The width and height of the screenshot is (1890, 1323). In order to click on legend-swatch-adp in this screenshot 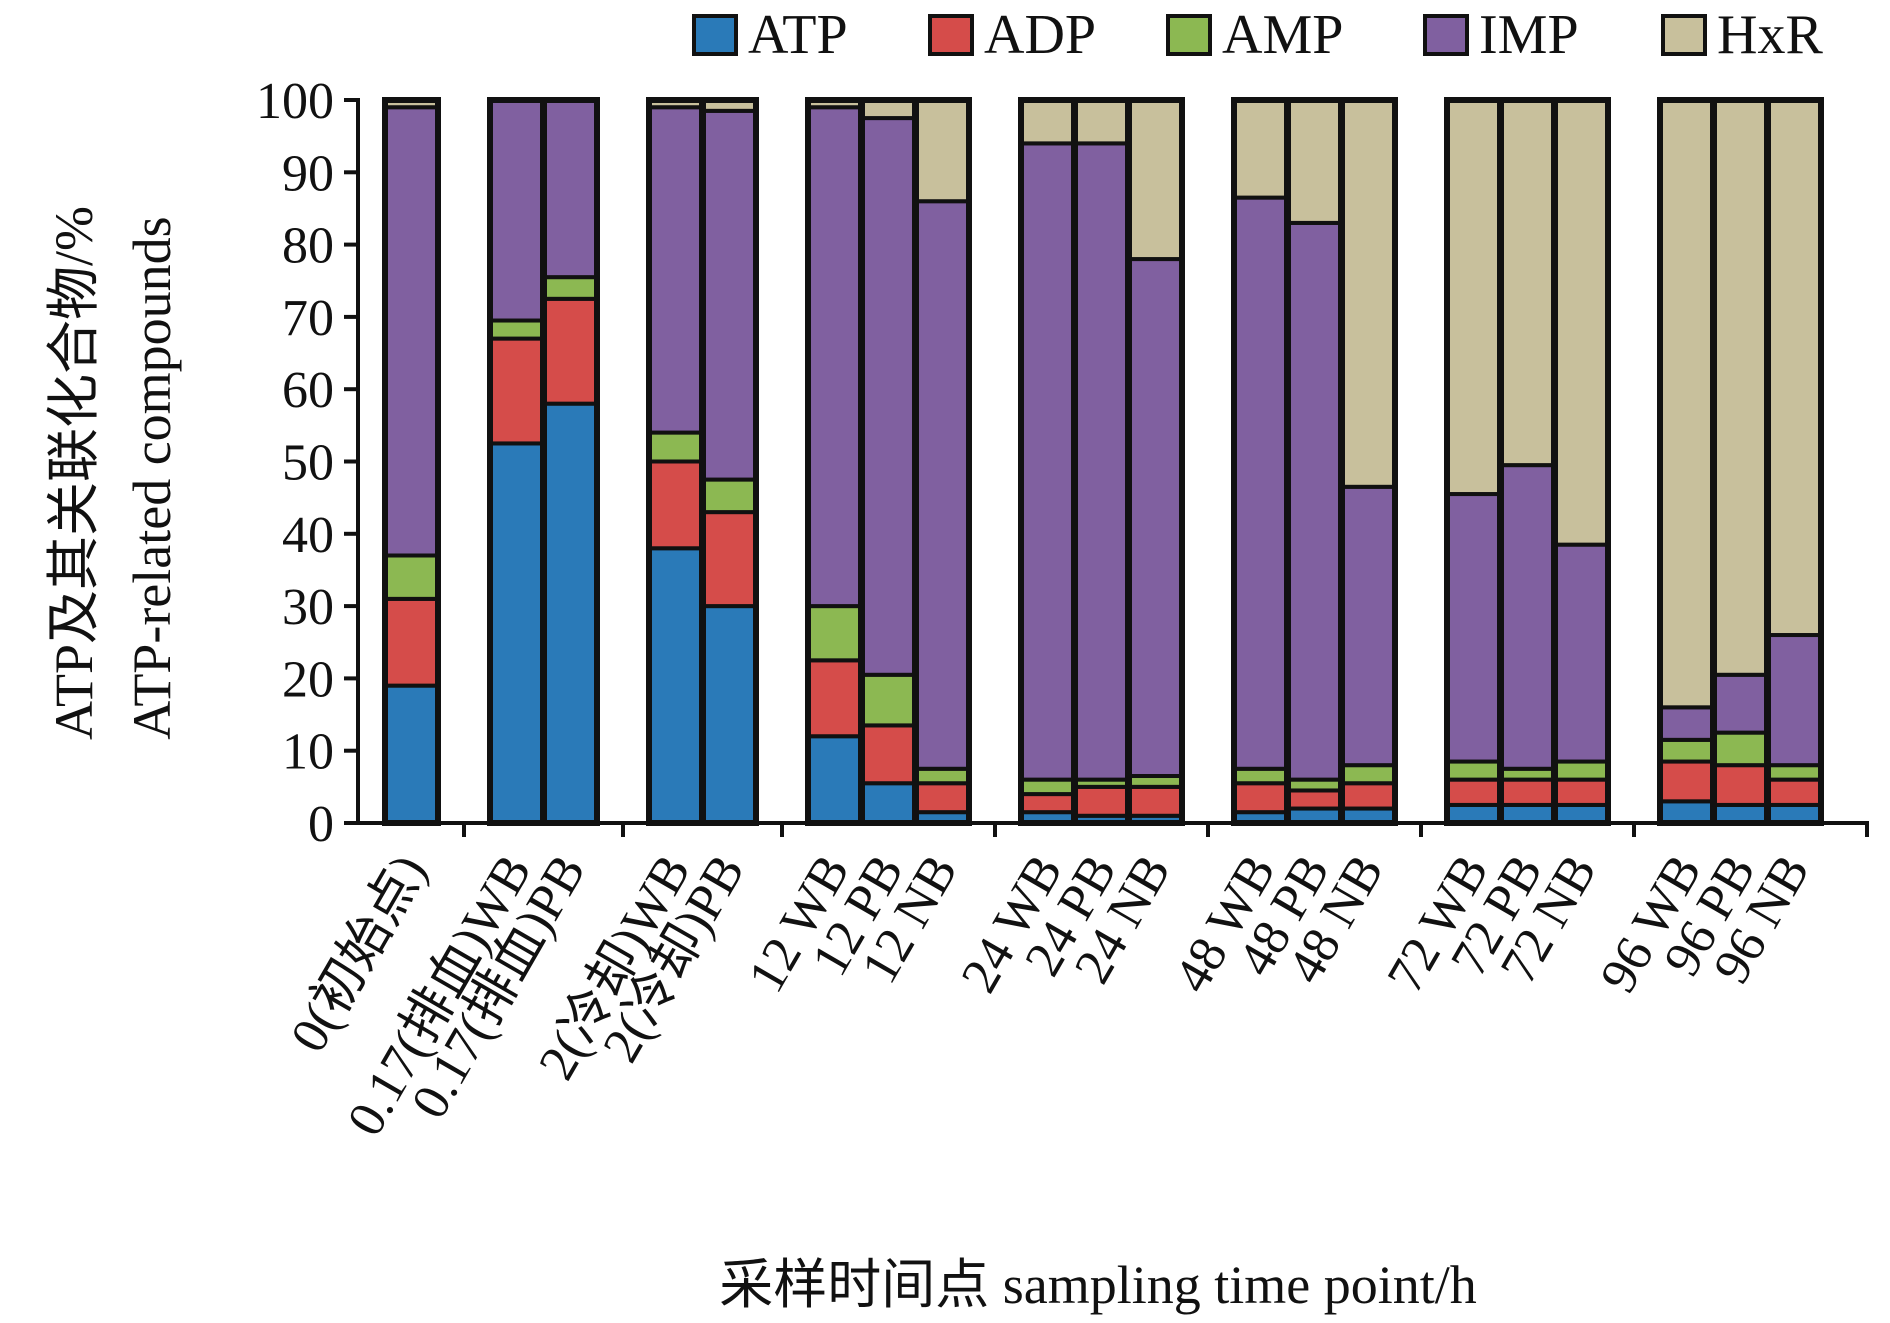, I will do `click(951, 35)`.